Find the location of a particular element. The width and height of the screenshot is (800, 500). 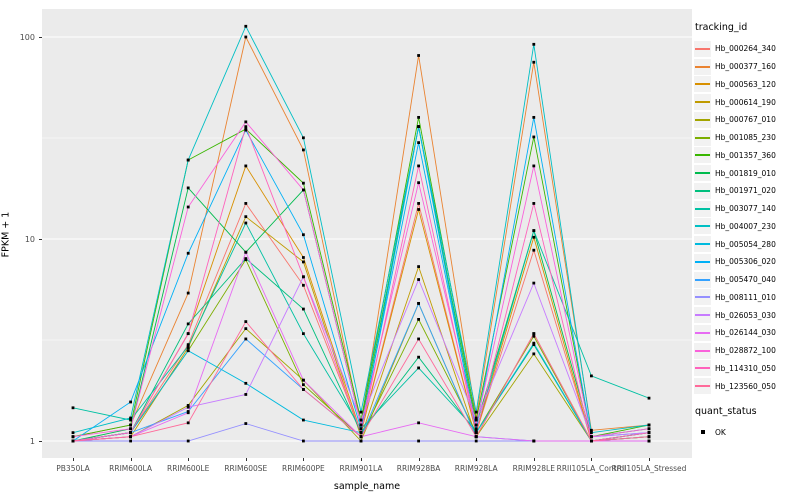

legend-item: Hb_000264_340 is located at coordinates (747, 49).